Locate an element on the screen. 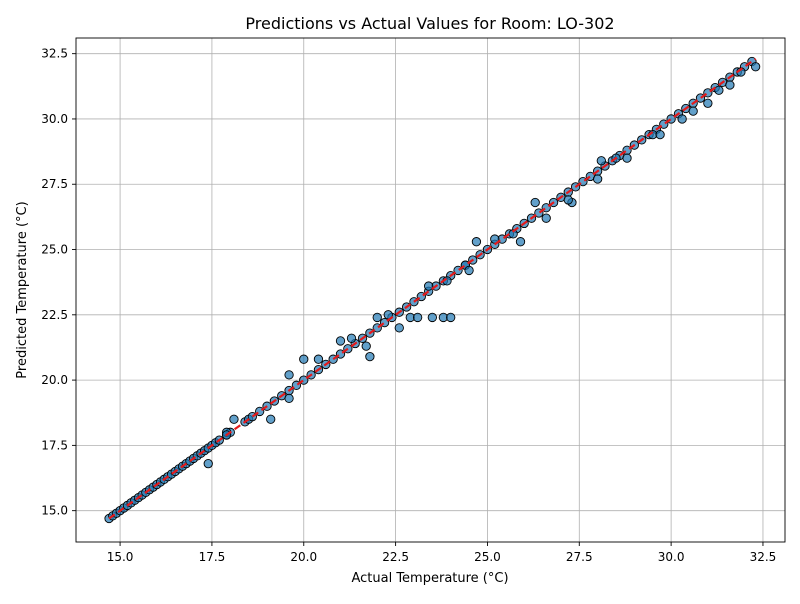 The image size is (800, 604). x-tick-label: 15.0 is located at coordinates (120, 557).